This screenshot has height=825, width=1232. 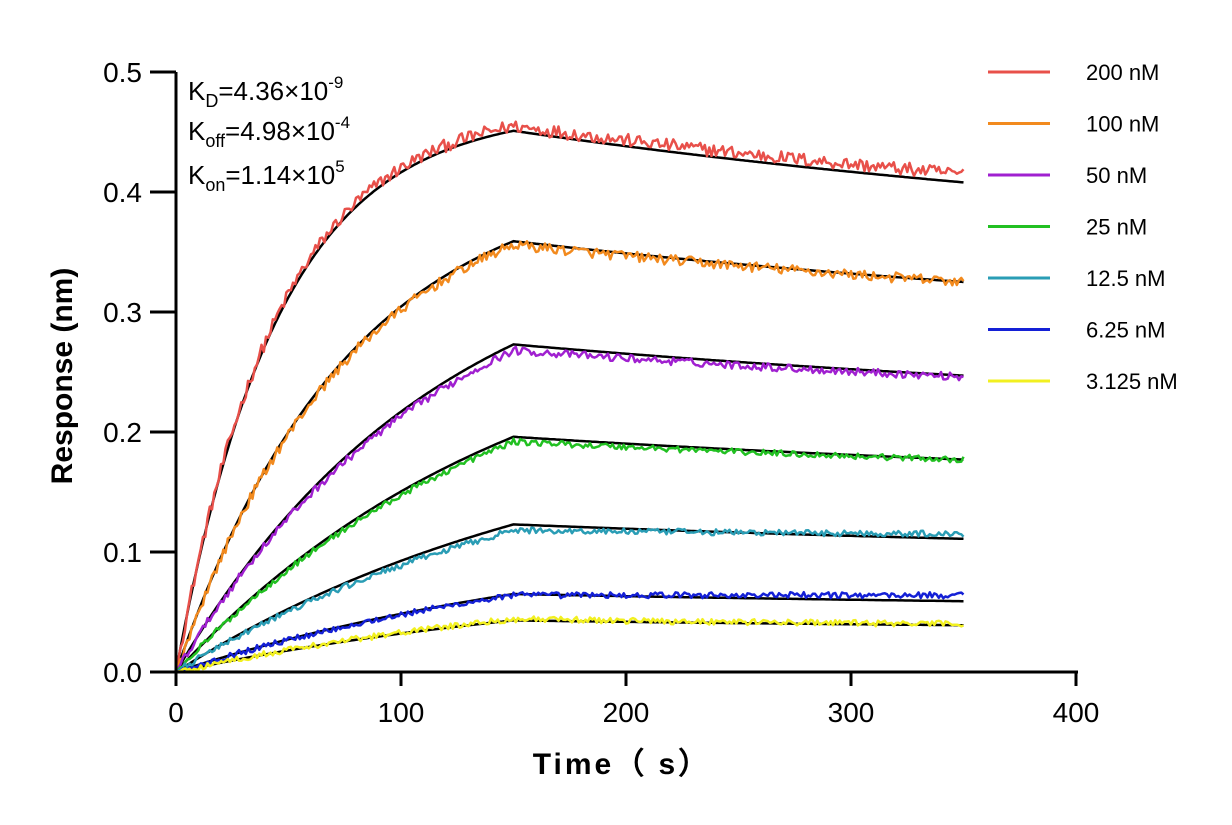 What do you see at coordinates (401, 712) in the screenshot?
I see `x-tick-label: 100` at bounding box center [401, 712].